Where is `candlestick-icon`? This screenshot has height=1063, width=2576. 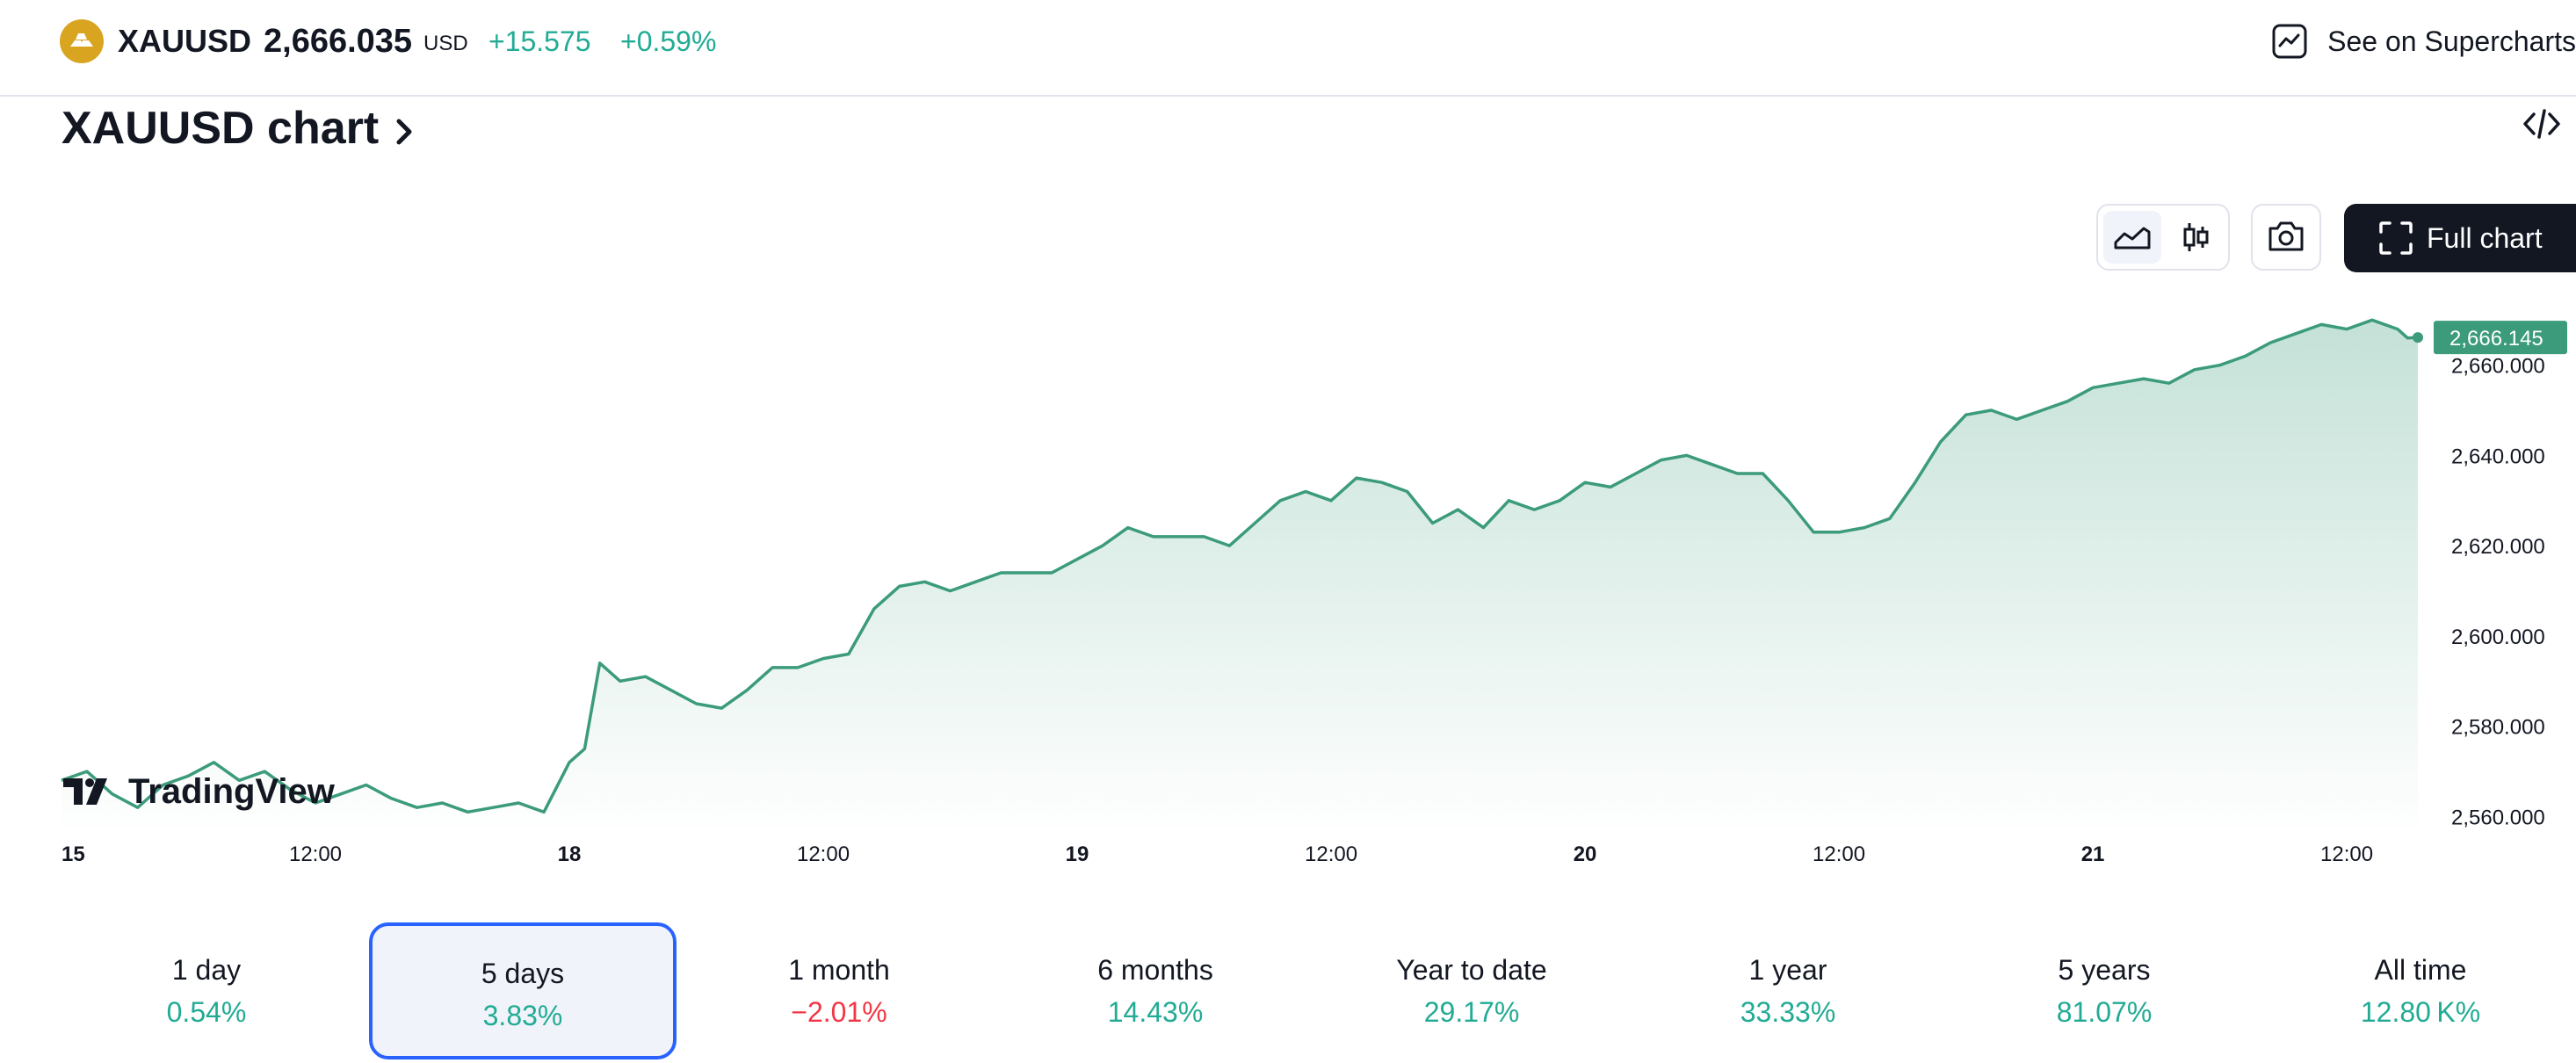 candlestick-icon is located at coordinates (2196, 237).